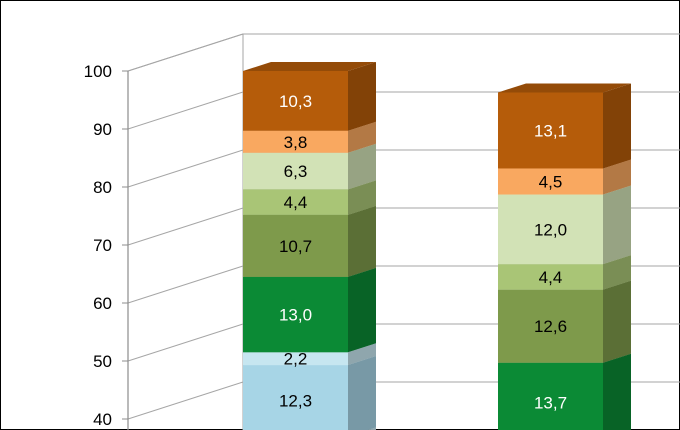 The image size is (680, 430). I want to click on data-label: 13,0, so click(295, 315).